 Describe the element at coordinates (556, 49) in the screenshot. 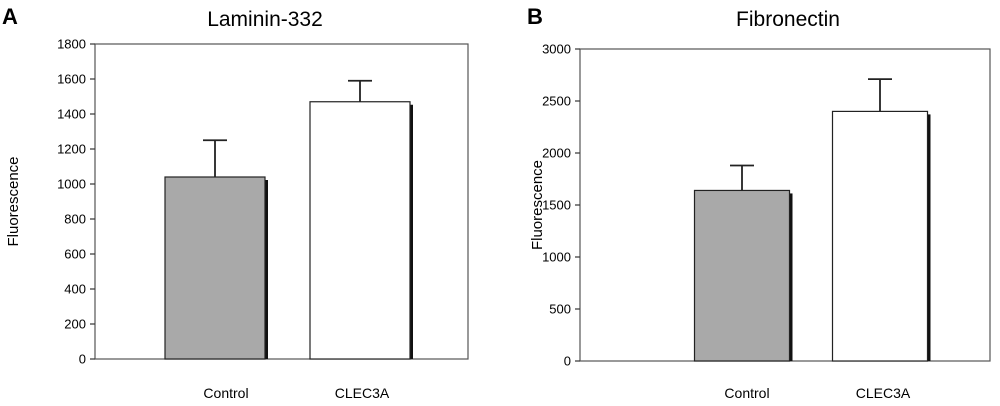

I see `y-tick-label: 3000` at that location.